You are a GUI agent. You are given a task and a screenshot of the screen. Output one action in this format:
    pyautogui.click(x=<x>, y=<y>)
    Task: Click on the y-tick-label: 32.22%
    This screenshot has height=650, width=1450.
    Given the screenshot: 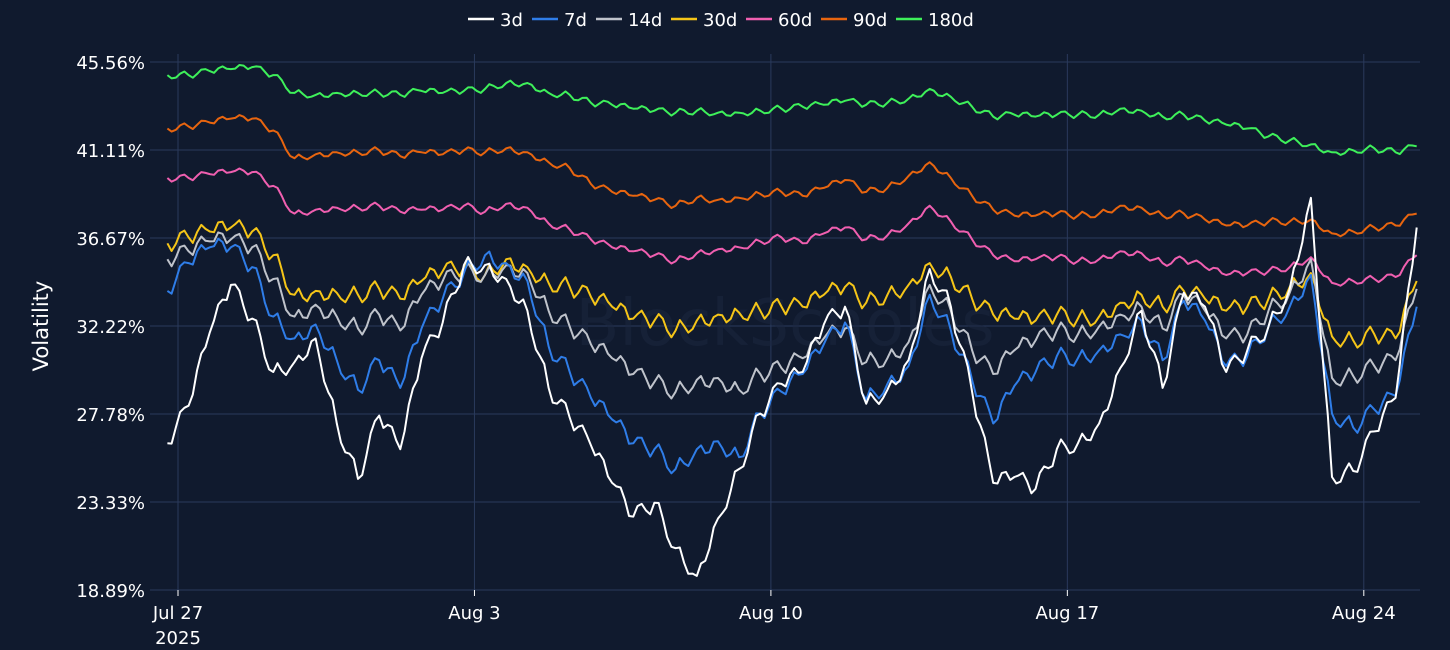 What is the action you would take?
    pyautogui.click(x=110, y=327)
    